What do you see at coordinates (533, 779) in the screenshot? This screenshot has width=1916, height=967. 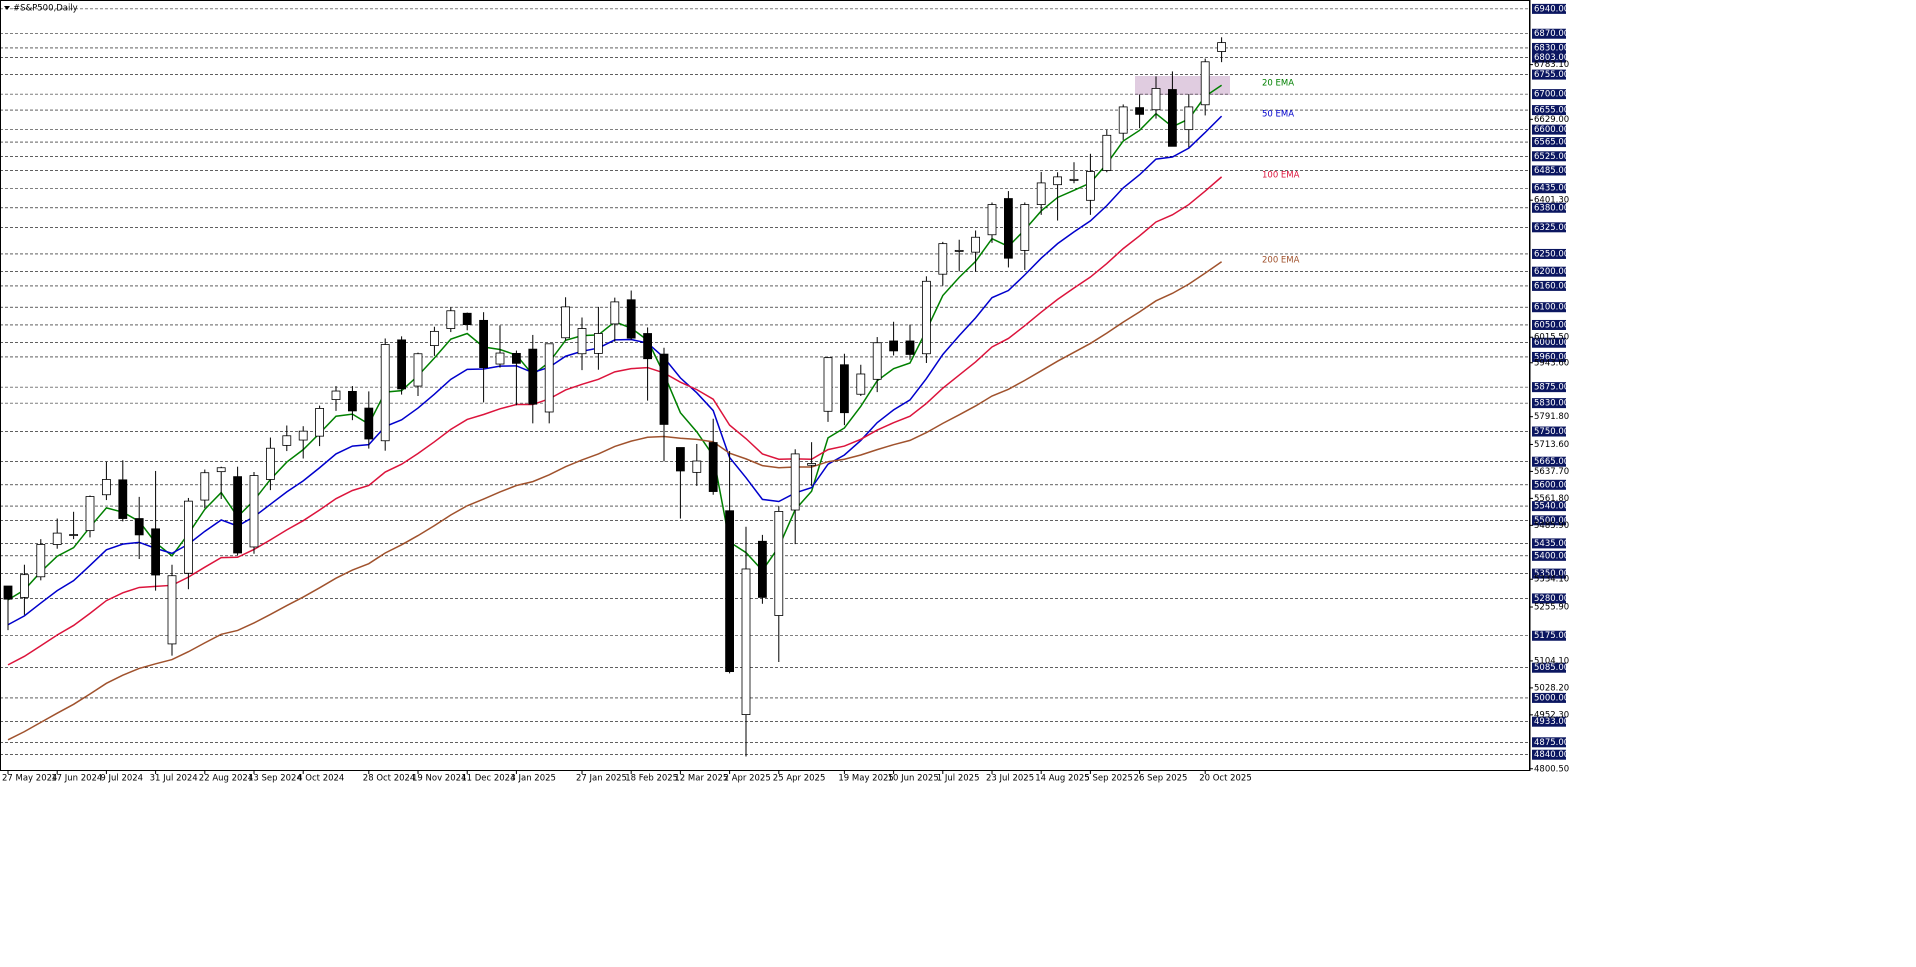 I see `x-tick-label: 3 Jan 2025` at bounding box center [533, 779].